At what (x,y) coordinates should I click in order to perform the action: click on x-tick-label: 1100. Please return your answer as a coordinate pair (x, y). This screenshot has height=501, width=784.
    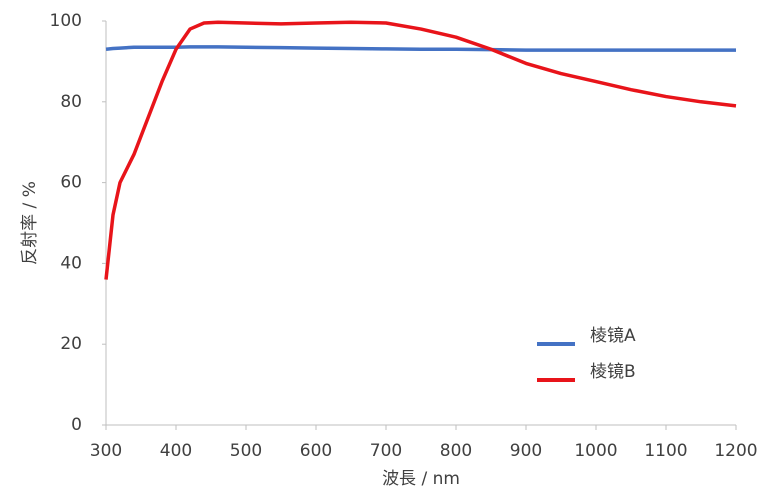
    Looking at the image, I should click on (665, 451).